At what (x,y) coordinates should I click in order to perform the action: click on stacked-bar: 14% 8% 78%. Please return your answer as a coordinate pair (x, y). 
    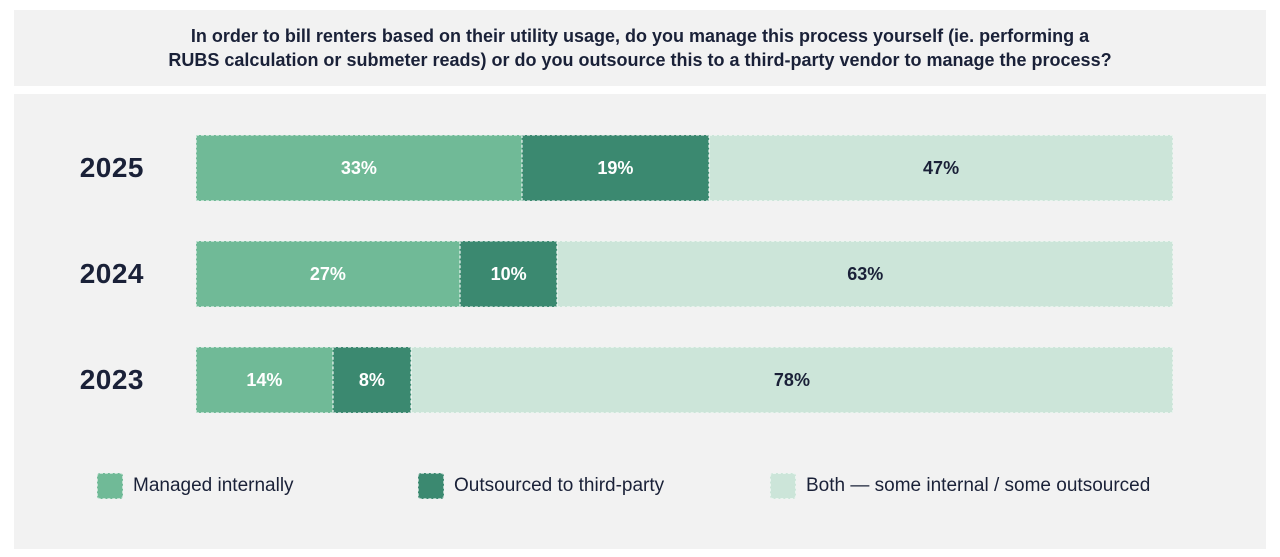
    Looking at the image, I should click on (684, 380).